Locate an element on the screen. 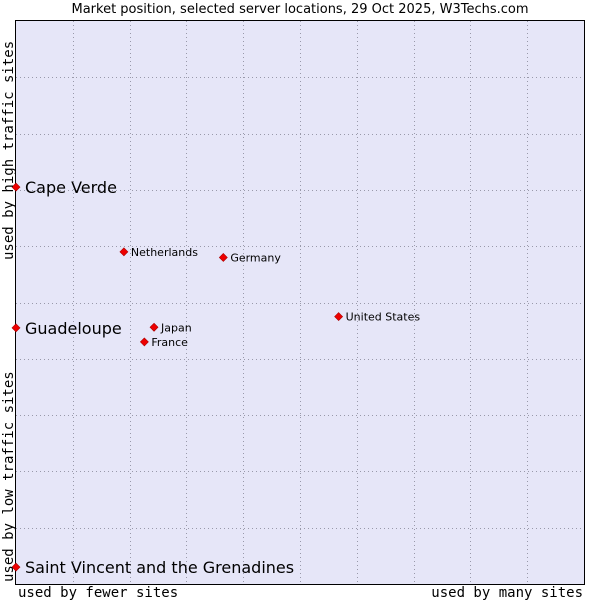 The height and width of the screenshot is (600, 600). point-label-netherlands: Netherlands is located at coordinates (164, 252).